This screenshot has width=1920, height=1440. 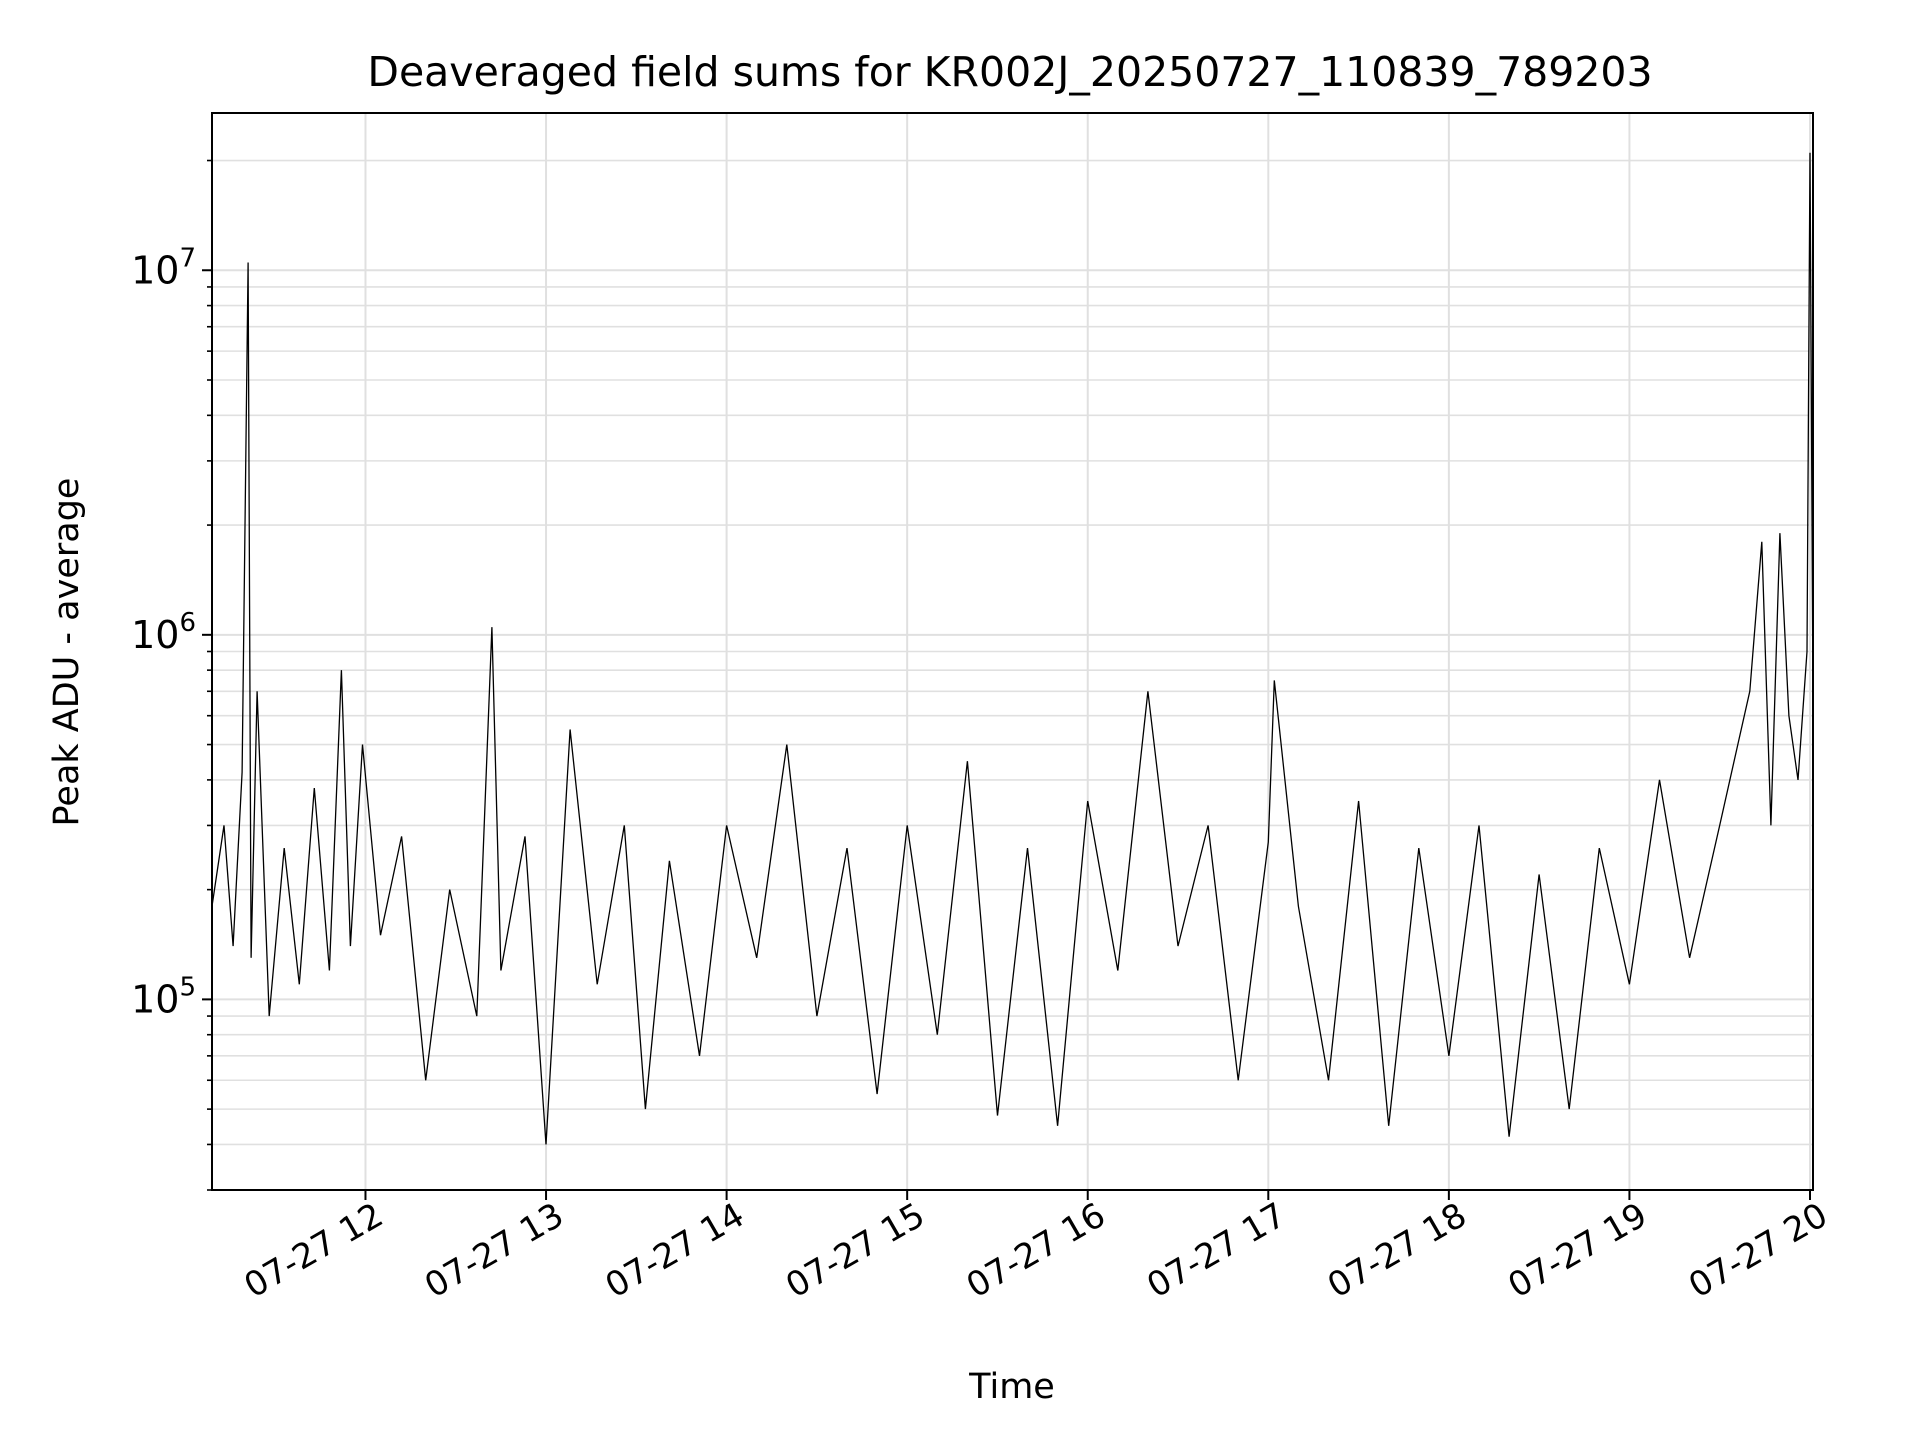 I want to click on x-axis-label: Time, so click(x=1011, y=1387).